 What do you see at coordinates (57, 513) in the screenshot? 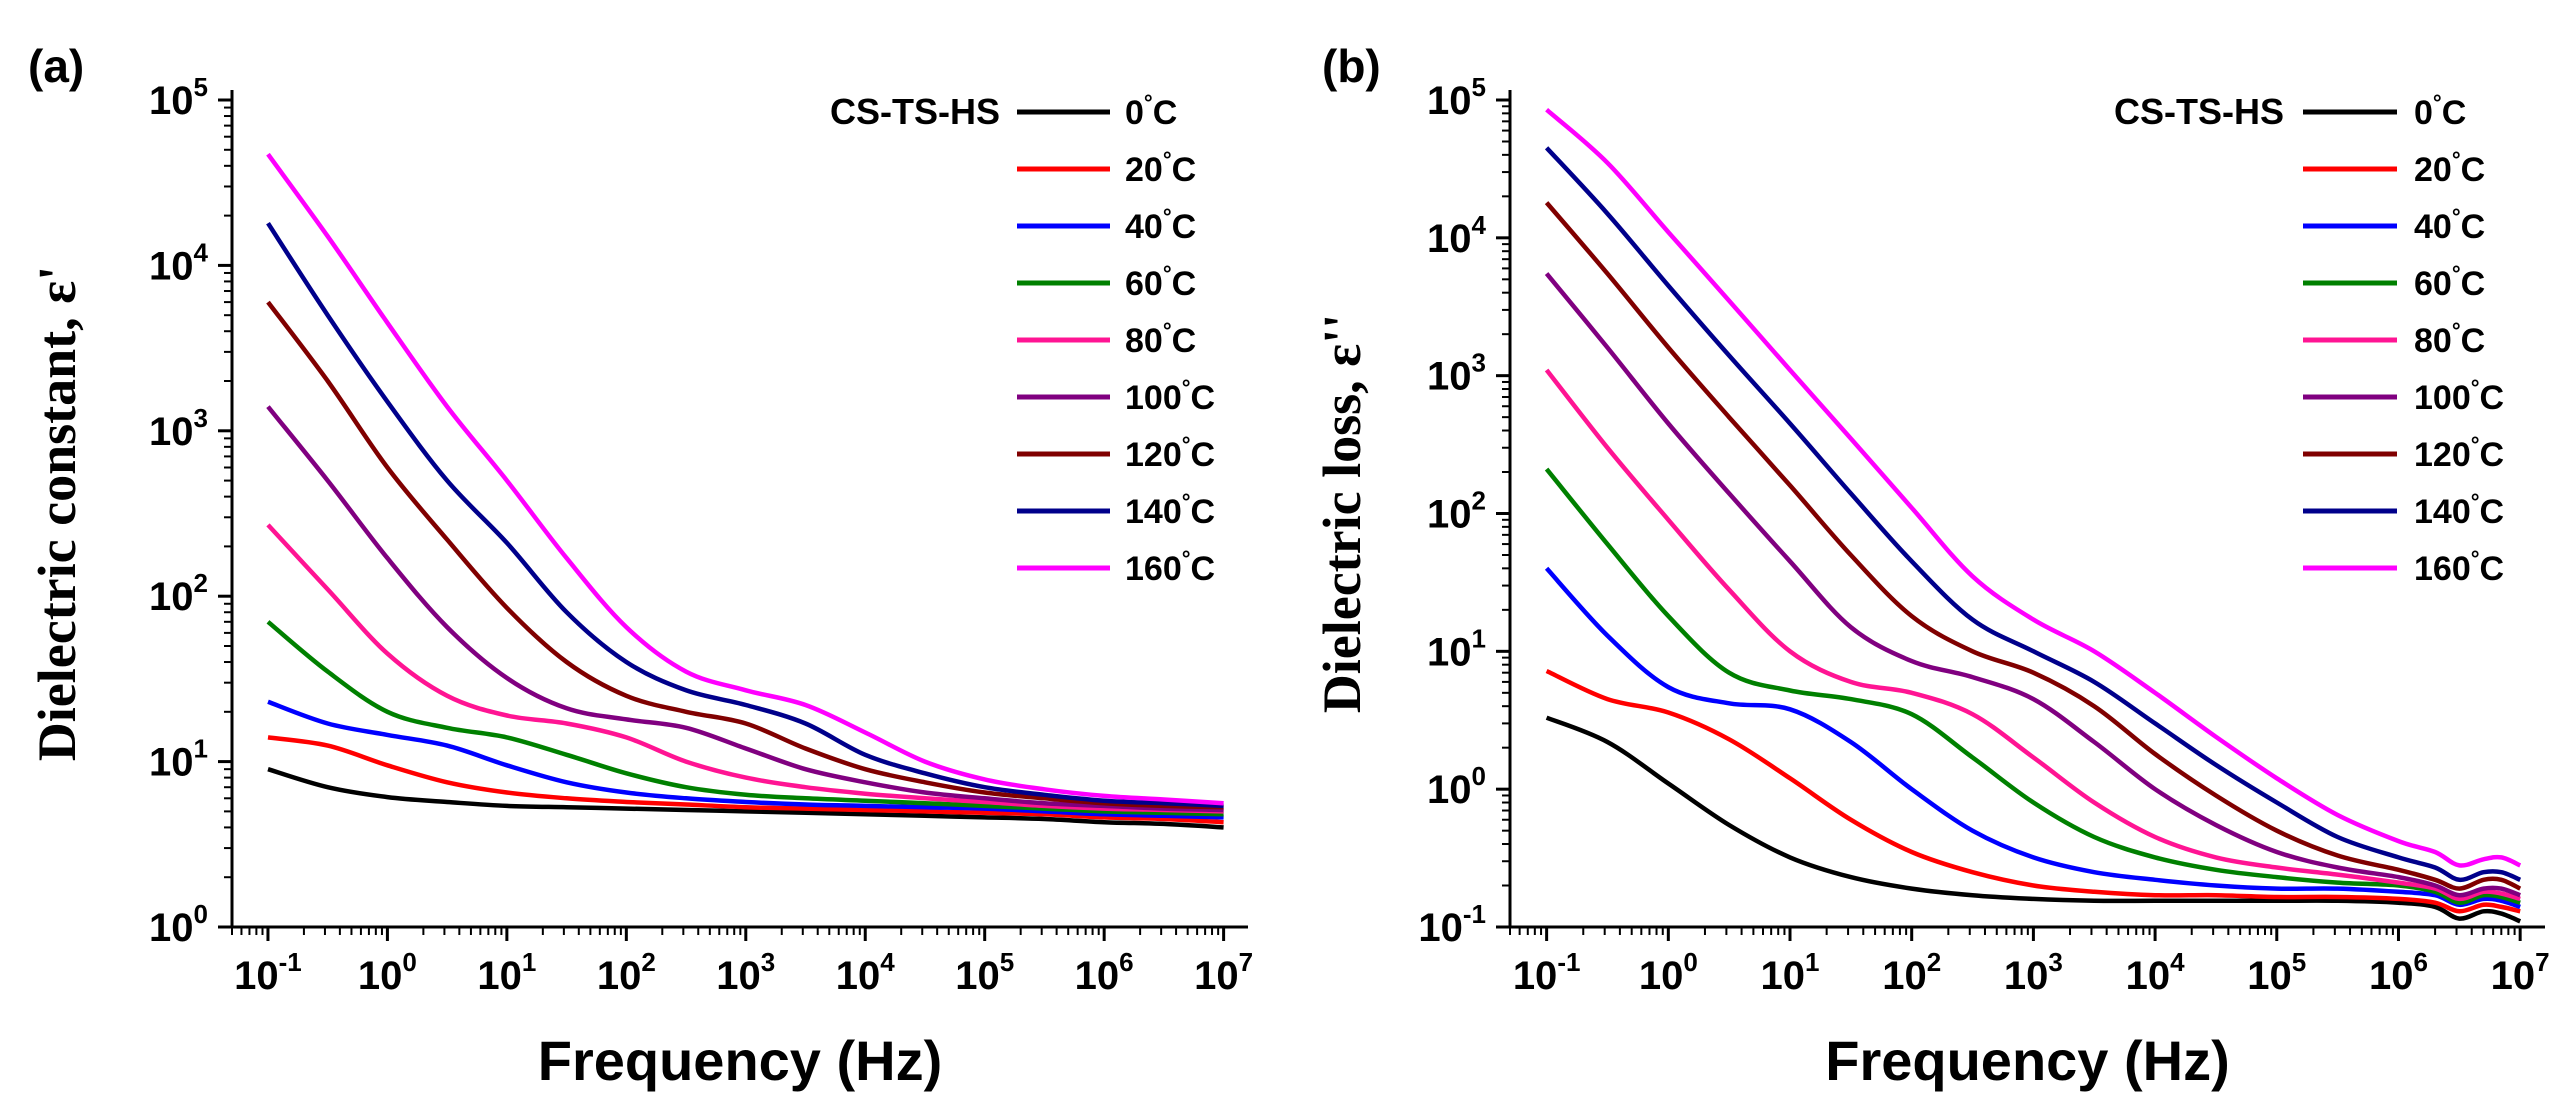
I see `y-axis-title: Dielectric constant, ε'` at bounding box center [57, 513].